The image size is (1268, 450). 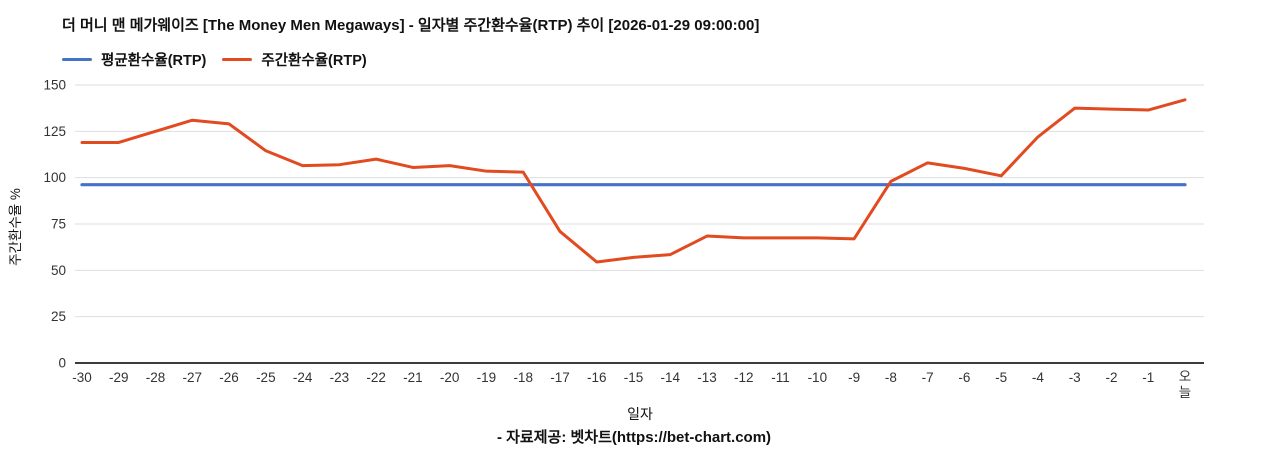 I want to click on x-axis-title: 일자, so click(x=640, y=414).